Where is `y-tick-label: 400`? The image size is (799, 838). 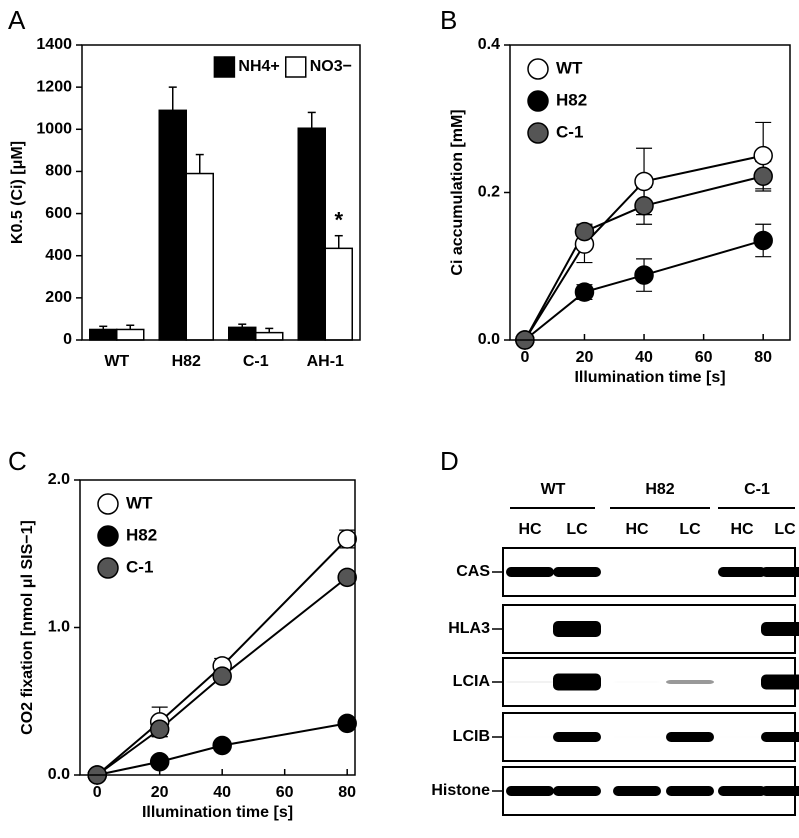
y-tick-label: 400 is located at coordinates (58, 255).